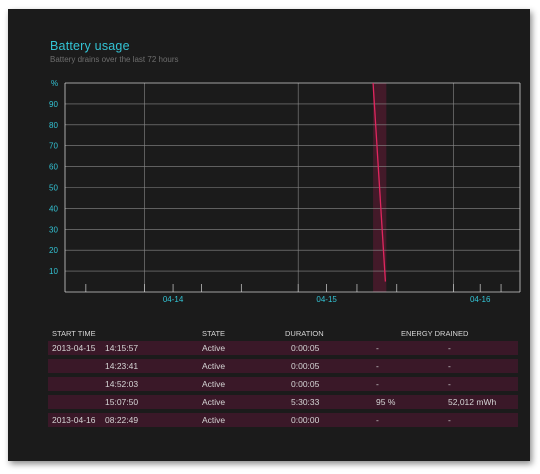 The image size is (540, 474). I want to click on battery-level-line, so click(379, 182).